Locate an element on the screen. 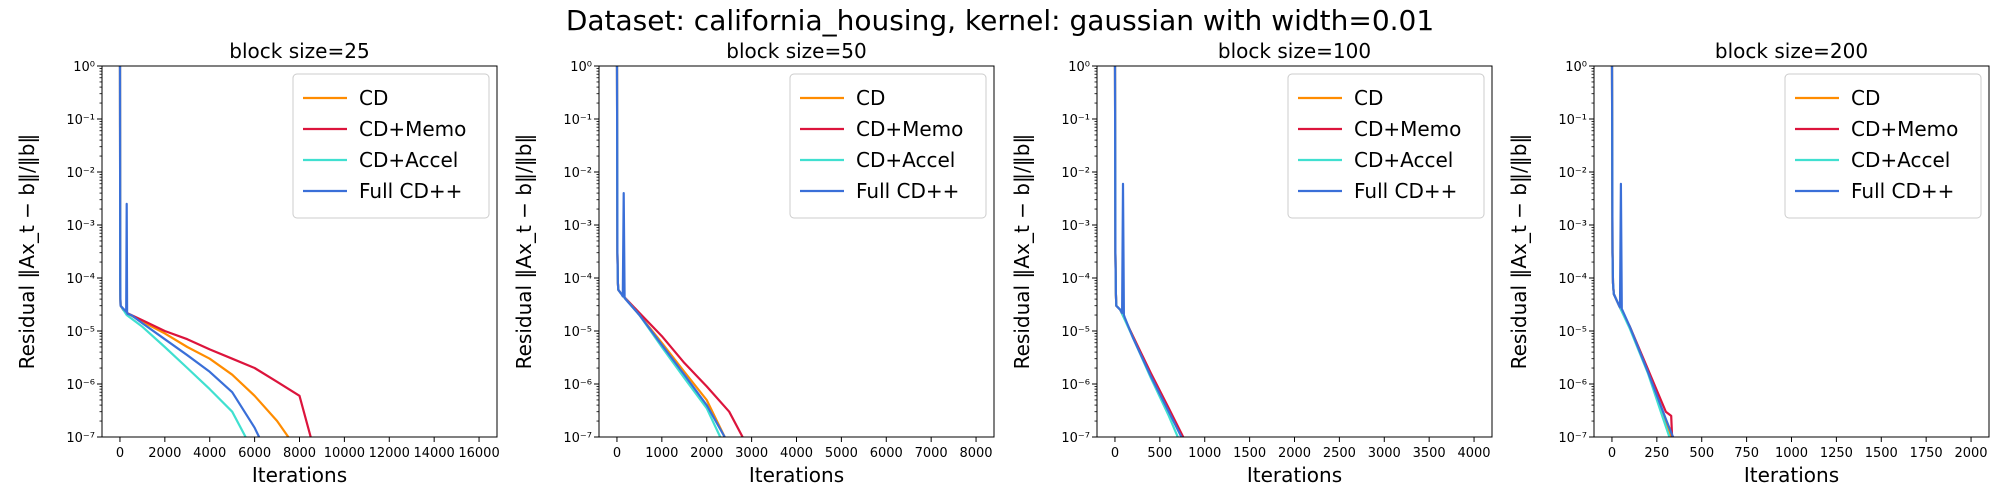 The image size is (2000, 500). x-tick-label: 12000 is located at coordinates (389, 453).